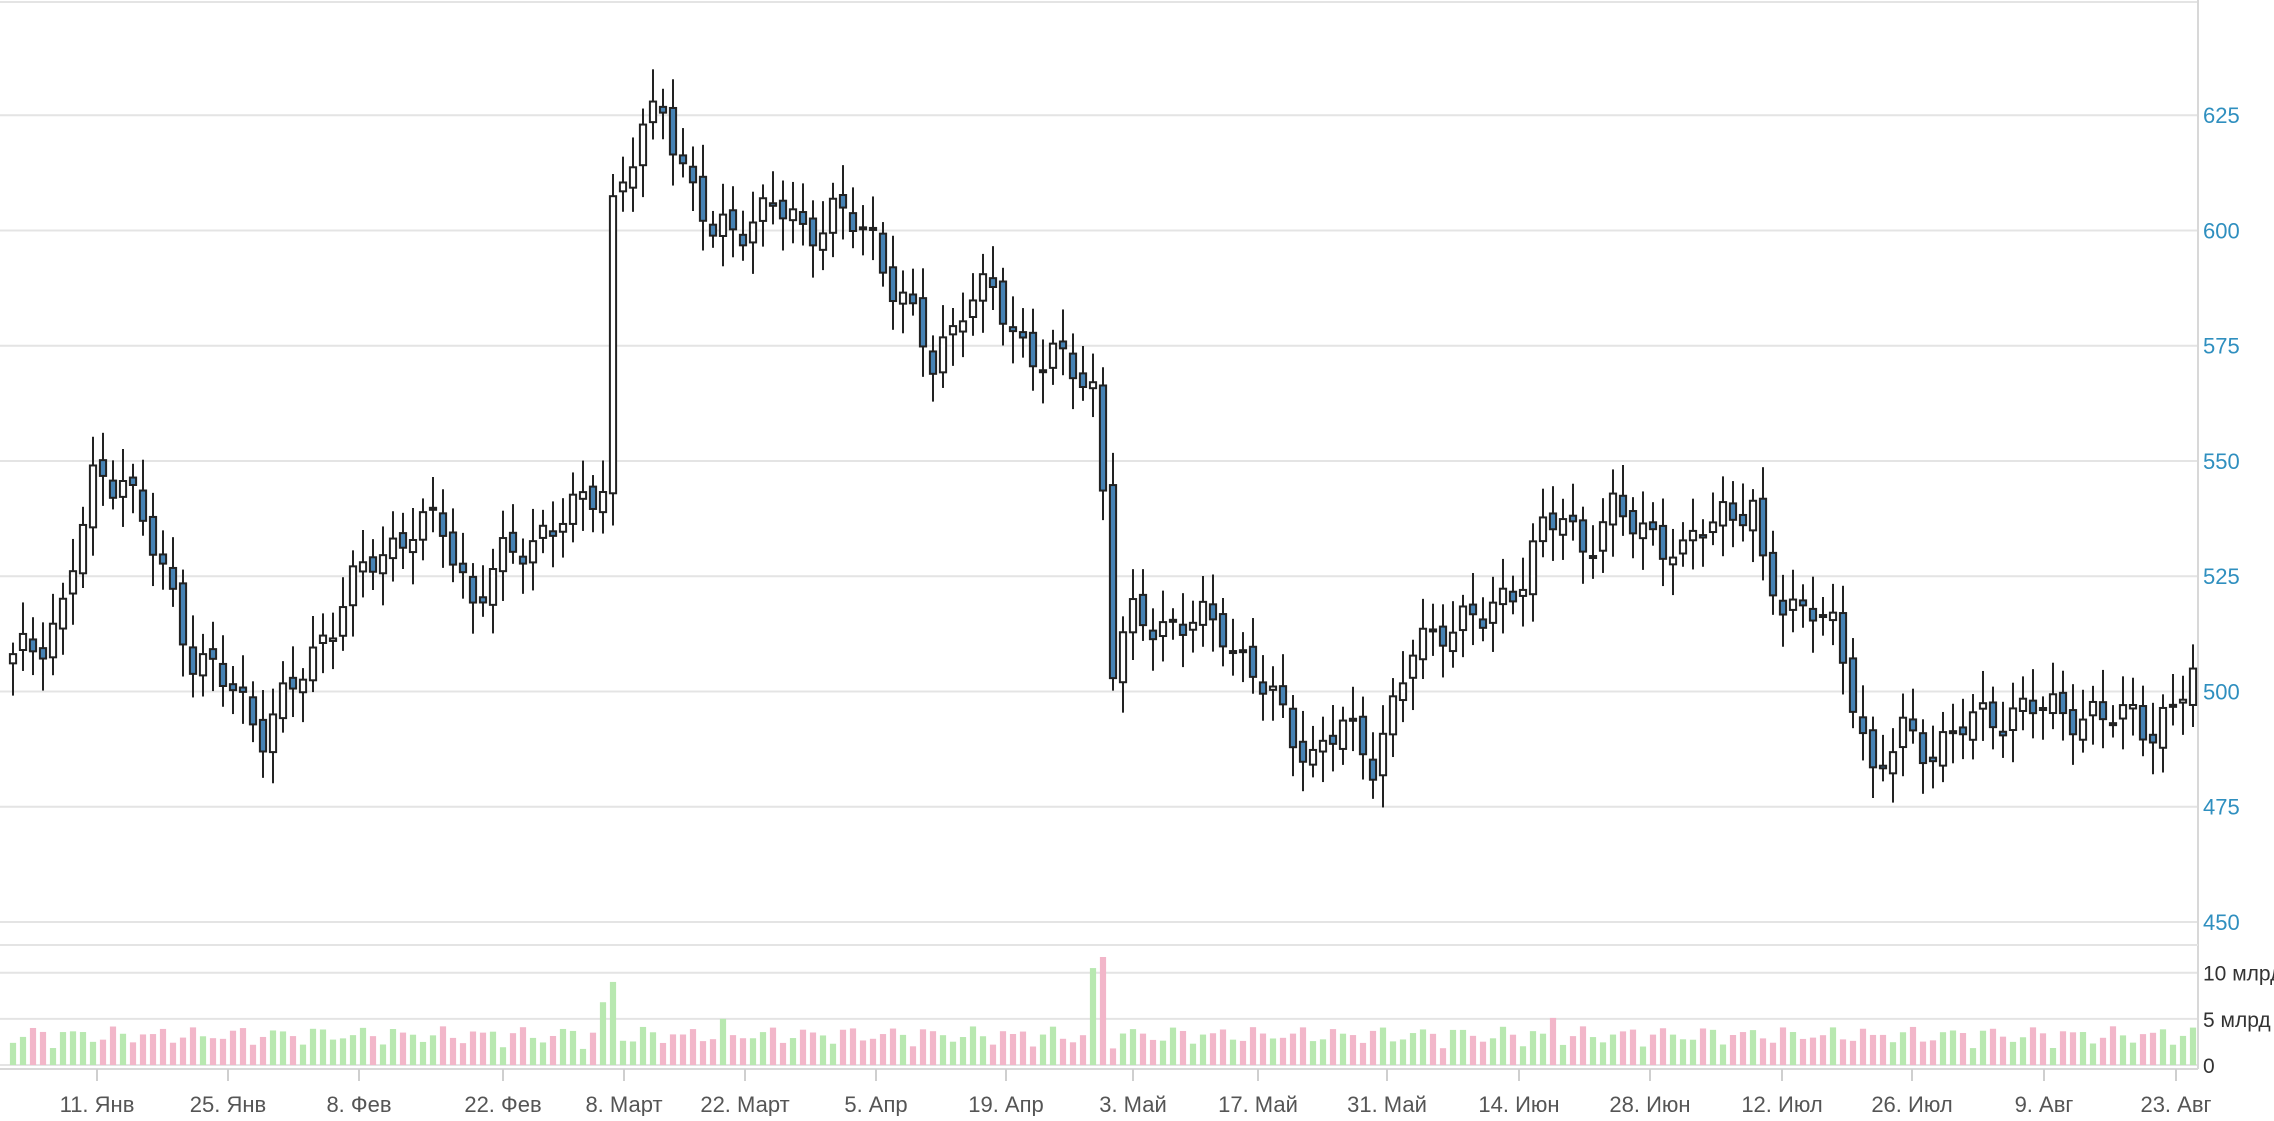  I want to click on date-tick-label: 5. Апр, so click(875, 1104).